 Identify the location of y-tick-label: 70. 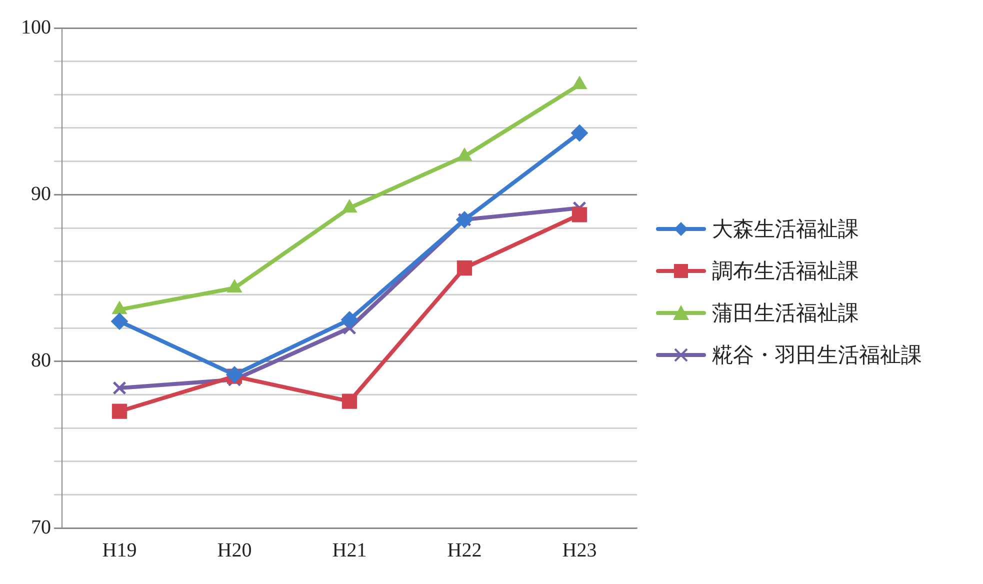
(41, 527).